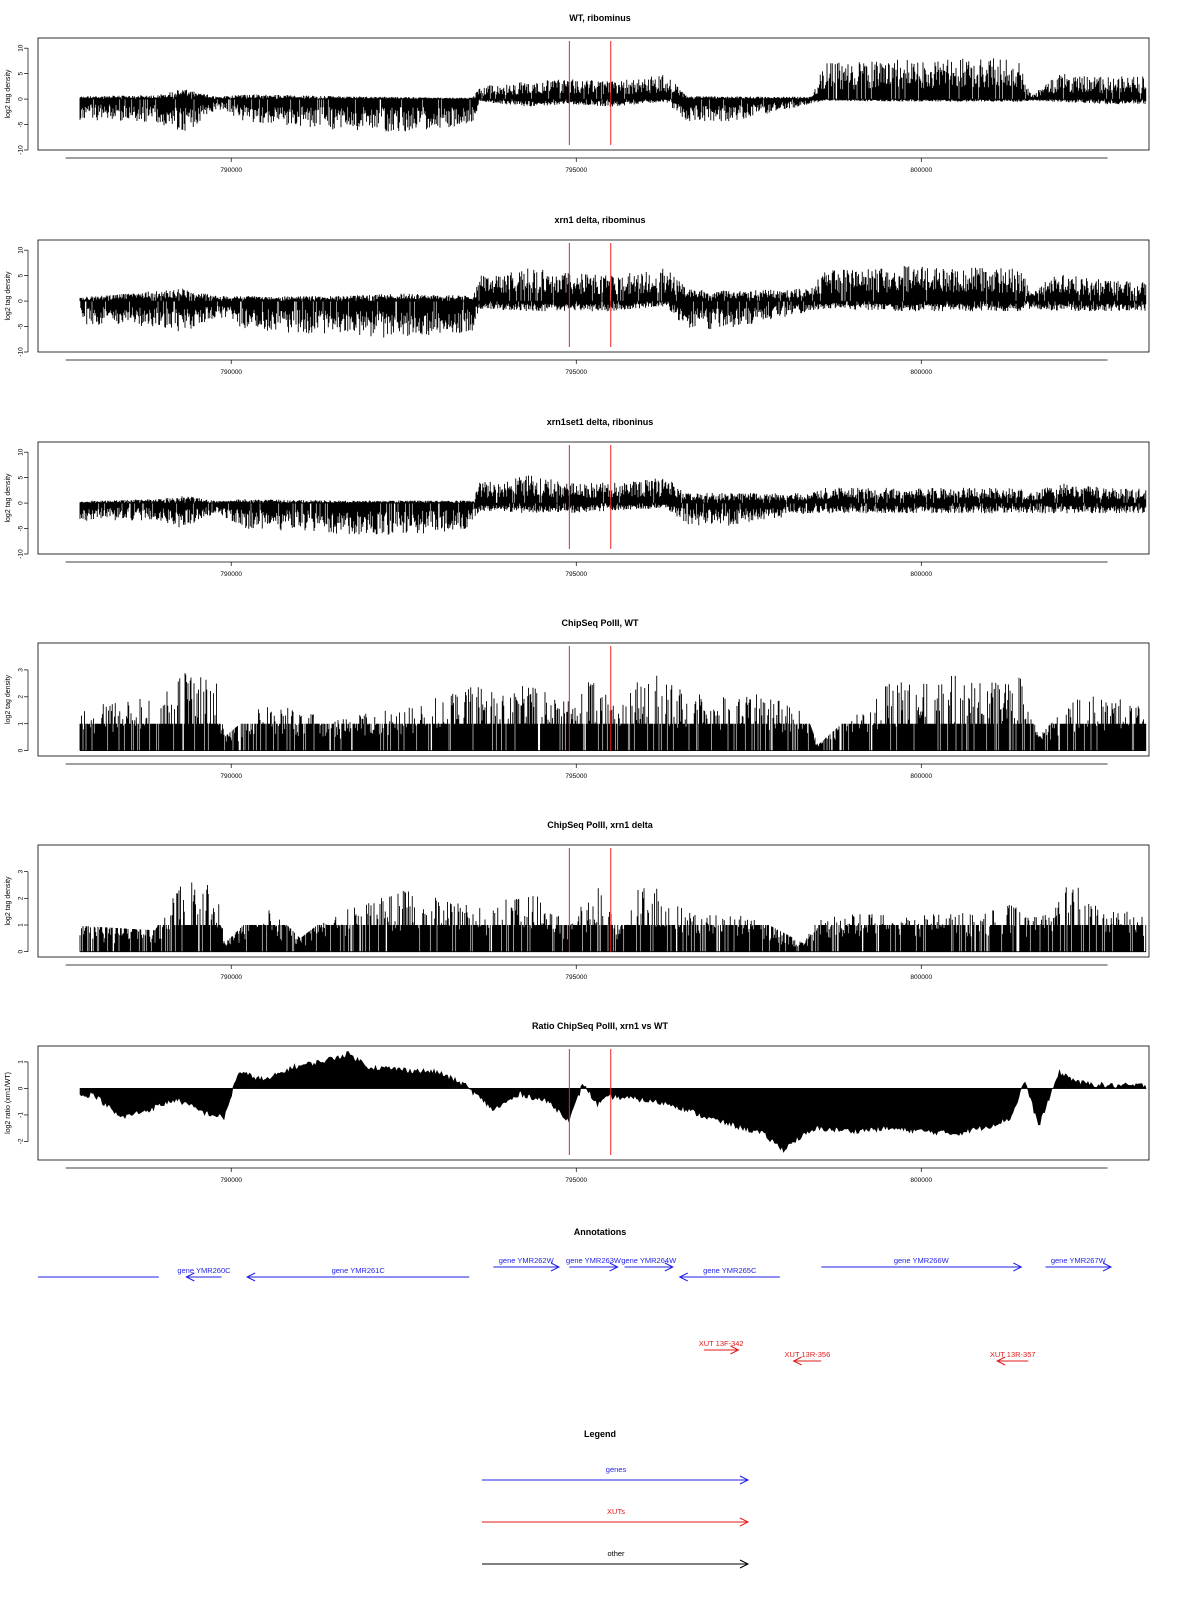  I want to click on gene-annotation: gene YMR261C, so click(357, 1274).